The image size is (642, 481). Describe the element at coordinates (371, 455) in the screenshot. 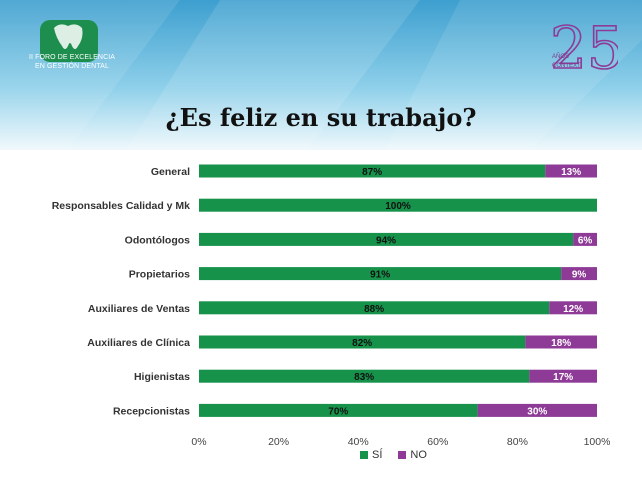

I see `legend-item-si: SÍ` at that location.